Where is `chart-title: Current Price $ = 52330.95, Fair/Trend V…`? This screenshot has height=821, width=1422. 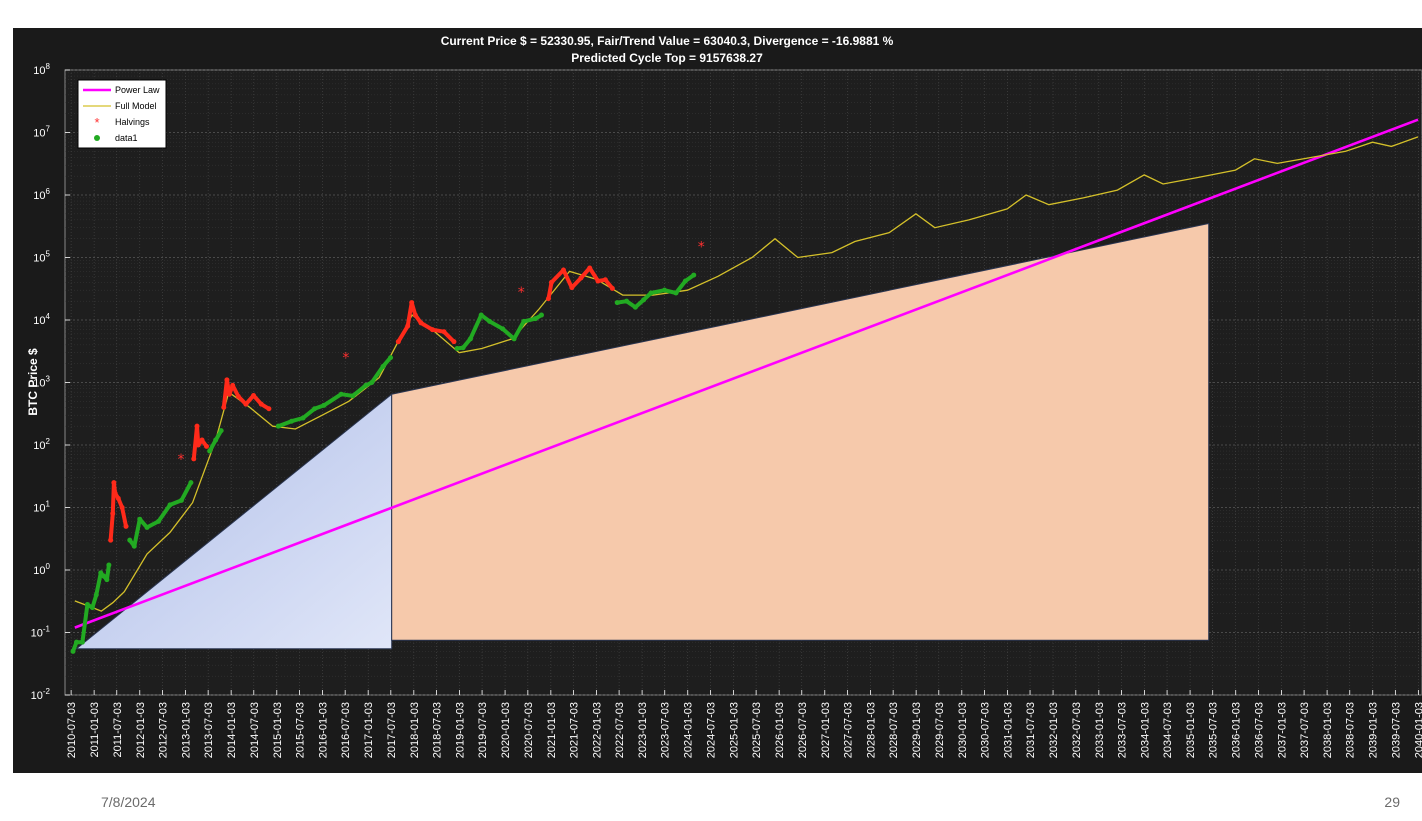 chart-title: Current Price $ = 52330.95, Fair/Trend V… is located at coordinates (667, 41).